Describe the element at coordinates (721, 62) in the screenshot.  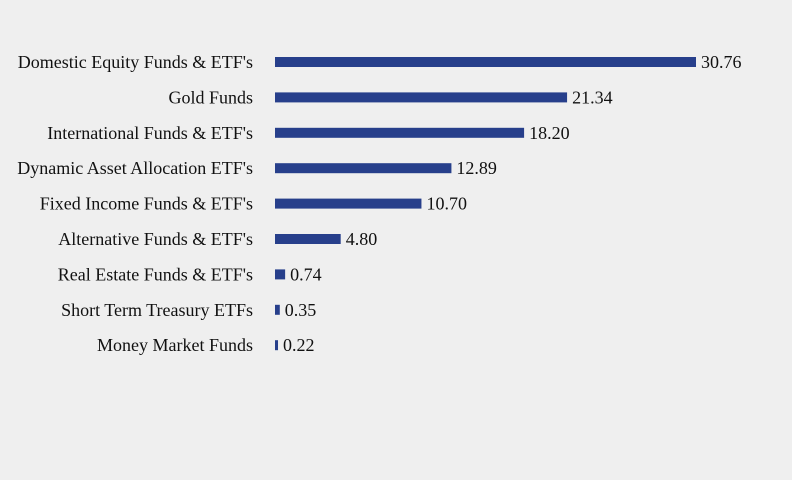
I see `data-label: 30.76` at that location.